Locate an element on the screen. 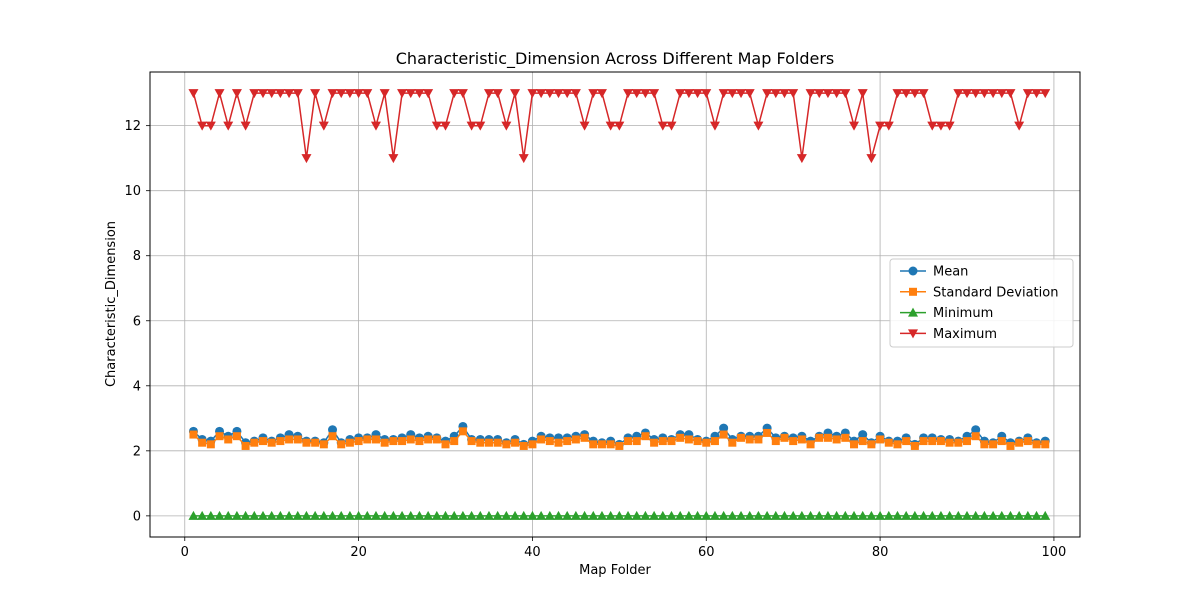 The width and height of the screenshot is (1200, 600). y-tick-label: 8 is located at coordinates (137, 256).